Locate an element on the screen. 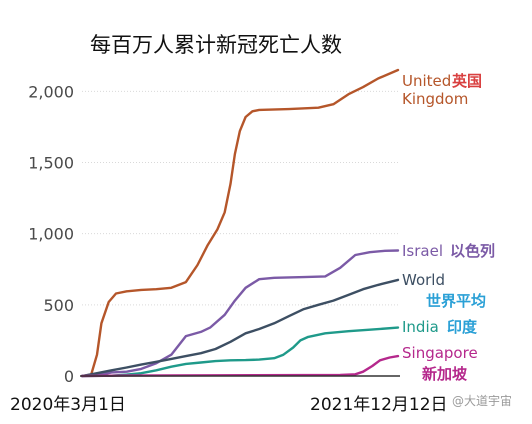 The image size is (532, 424). y-tick-label: 0 is located at coordinates (69, 376).